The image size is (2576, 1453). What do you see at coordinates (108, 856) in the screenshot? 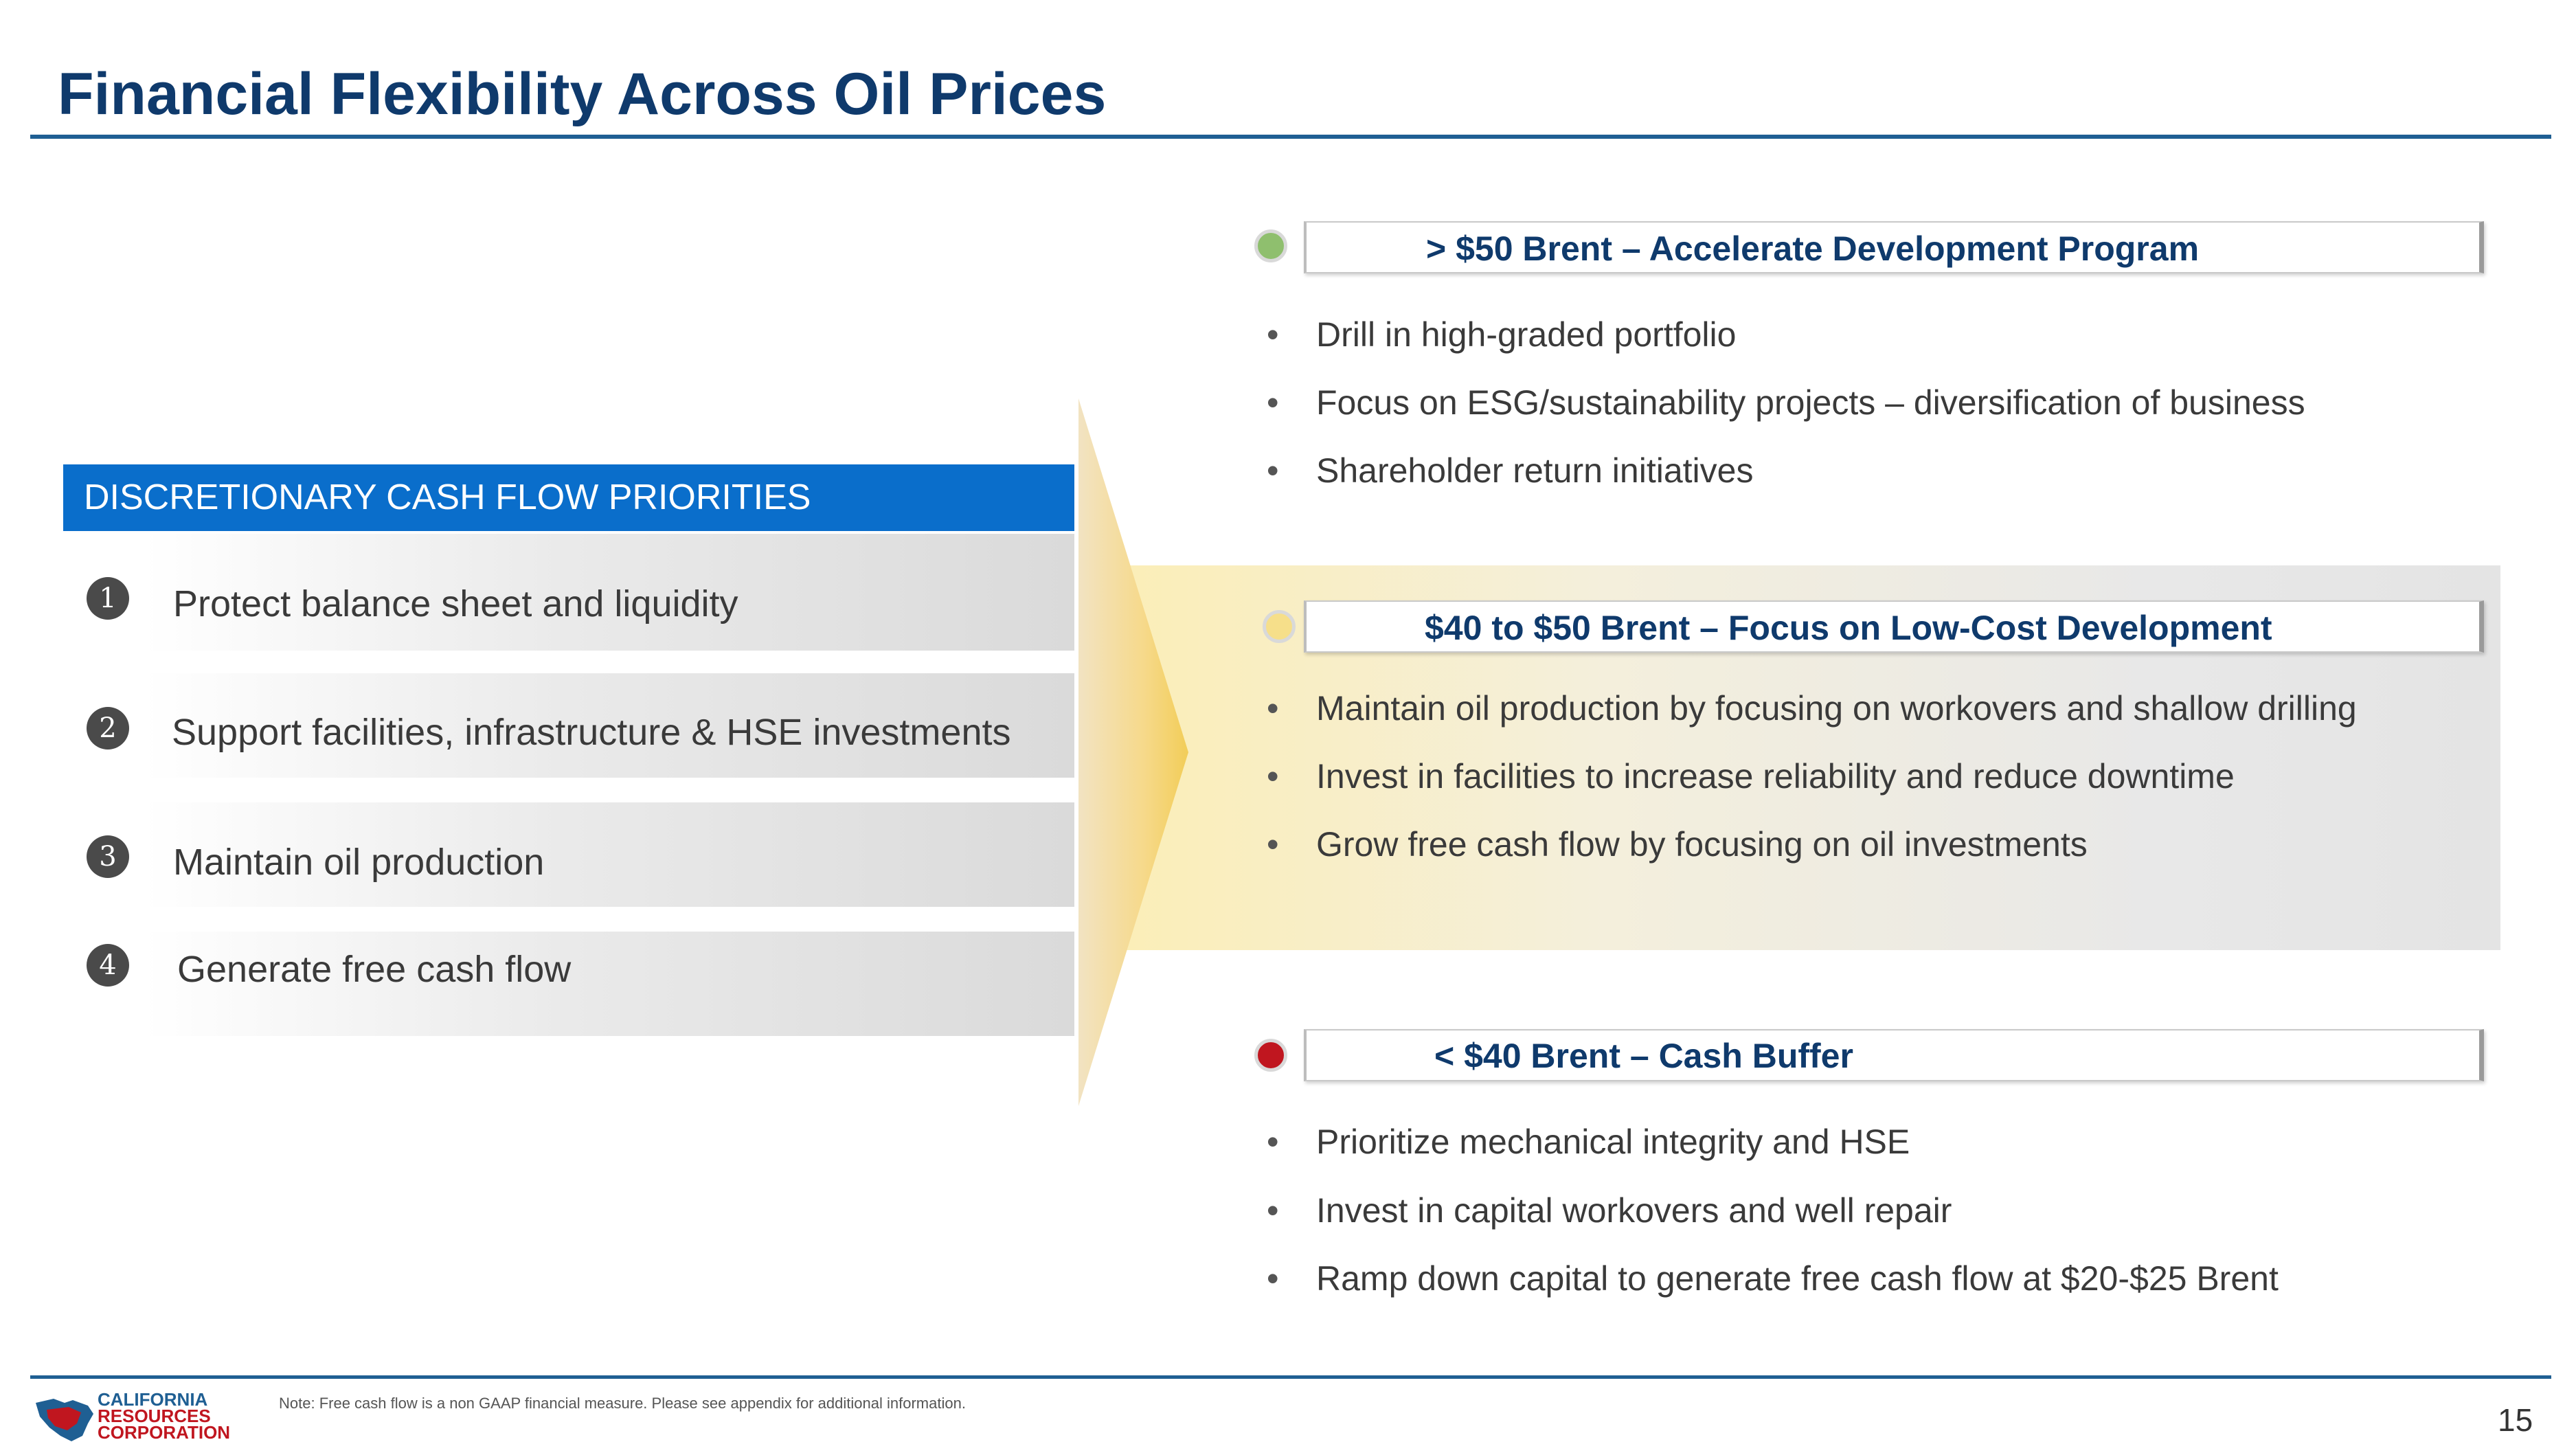
I see `priority-number-3: 3` at bounding box center [108, 856].